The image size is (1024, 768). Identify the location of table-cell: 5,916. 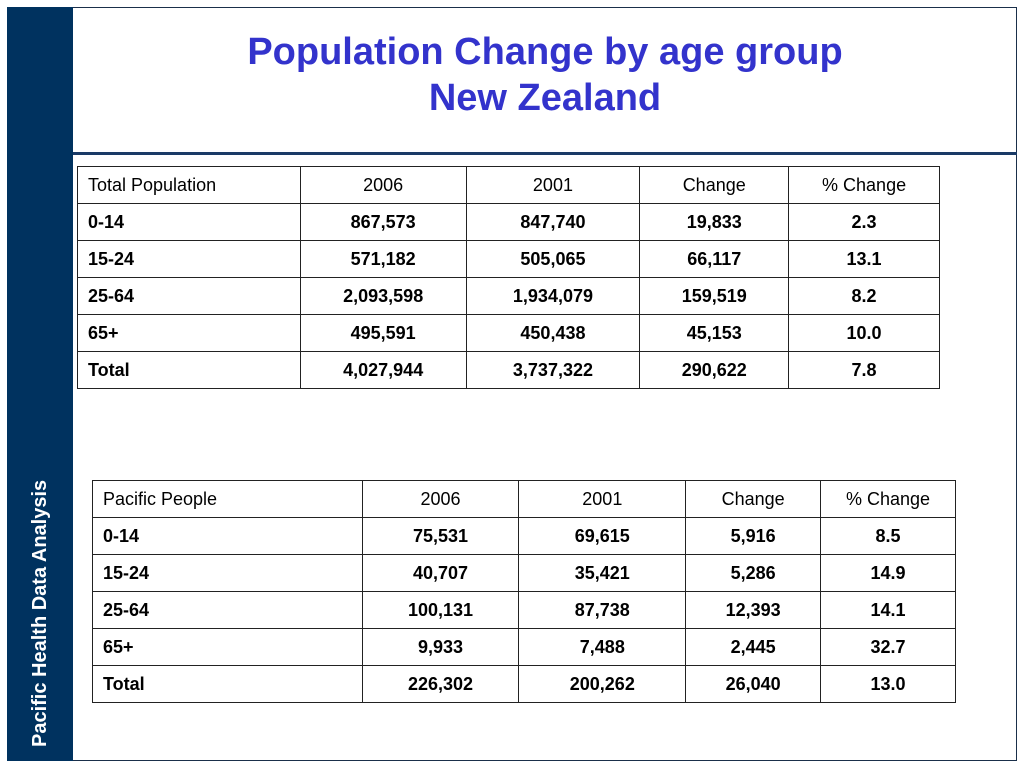
(753, 536).